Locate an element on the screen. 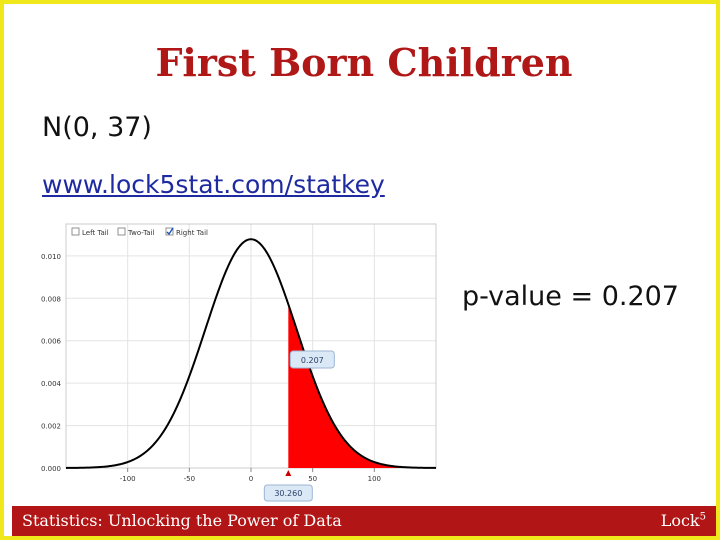 The height and width of the screenshot is (540, 720). y-axis-ticks: 0.000 0.002 0.004 0.006 0.008 0.010 is located at coordinates (51, 363).